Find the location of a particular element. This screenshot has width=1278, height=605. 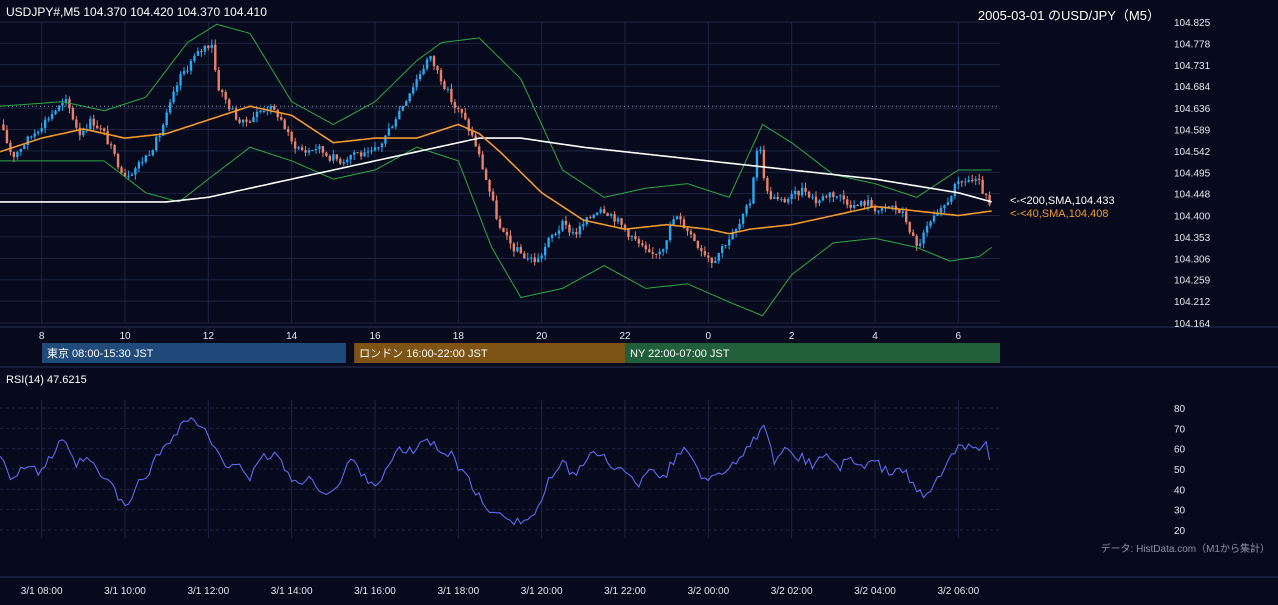

price-x-tick-label: 20 is located at coordinates (542, 336).